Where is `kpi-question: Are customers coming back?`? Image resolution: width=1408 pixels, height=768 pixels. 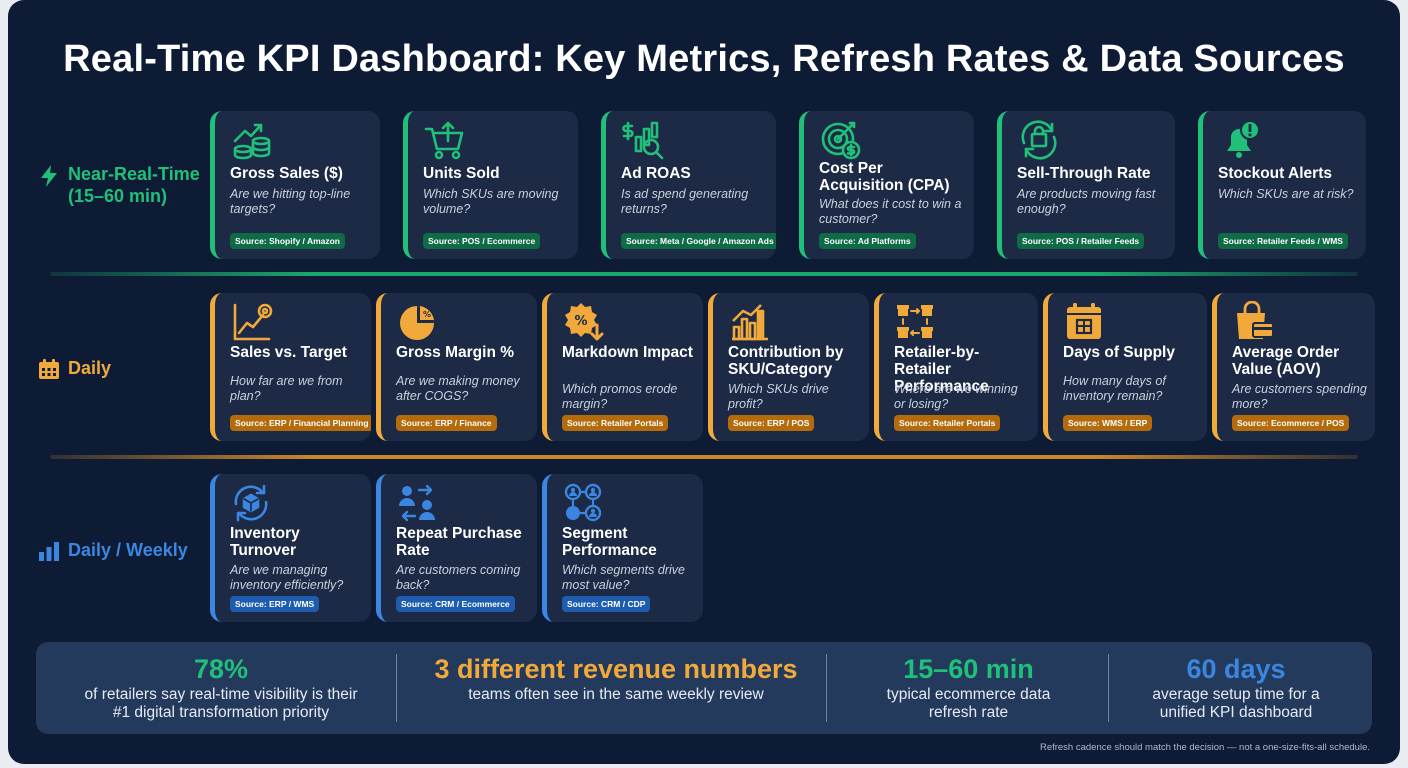
kpi-question: Are customers coming back? is located at coordinates (458, 577).